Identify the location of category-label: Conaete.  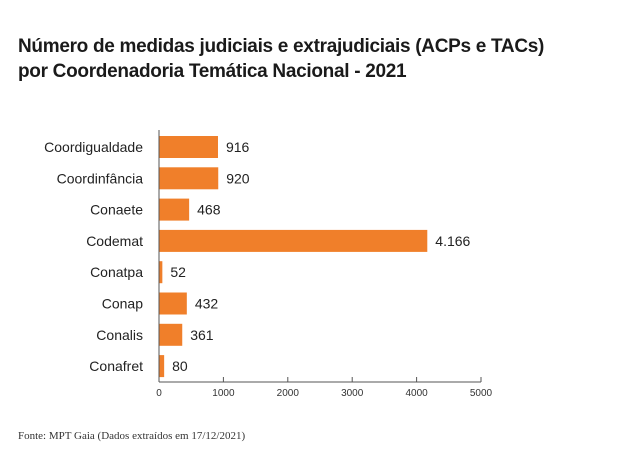
(116, 210).